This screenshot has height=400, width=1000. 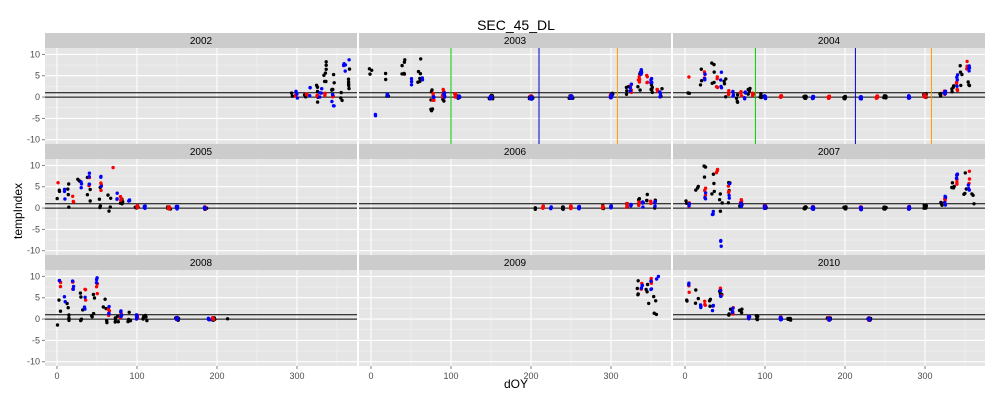 I want to click on y-tick-label: 5, so click(x=37, y=76).